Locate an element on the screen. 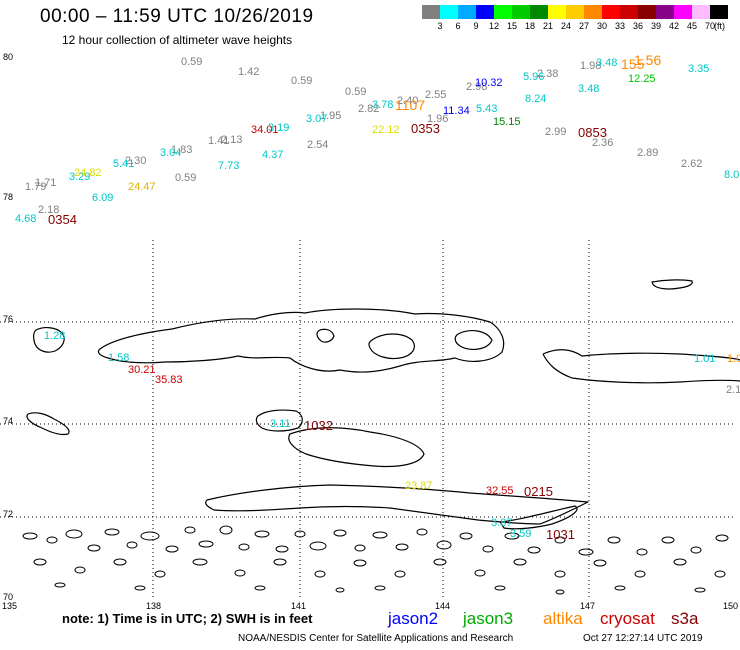 The image size is (740, 650). legend-item-s3a: s3a is located at coordinates (685, 618).